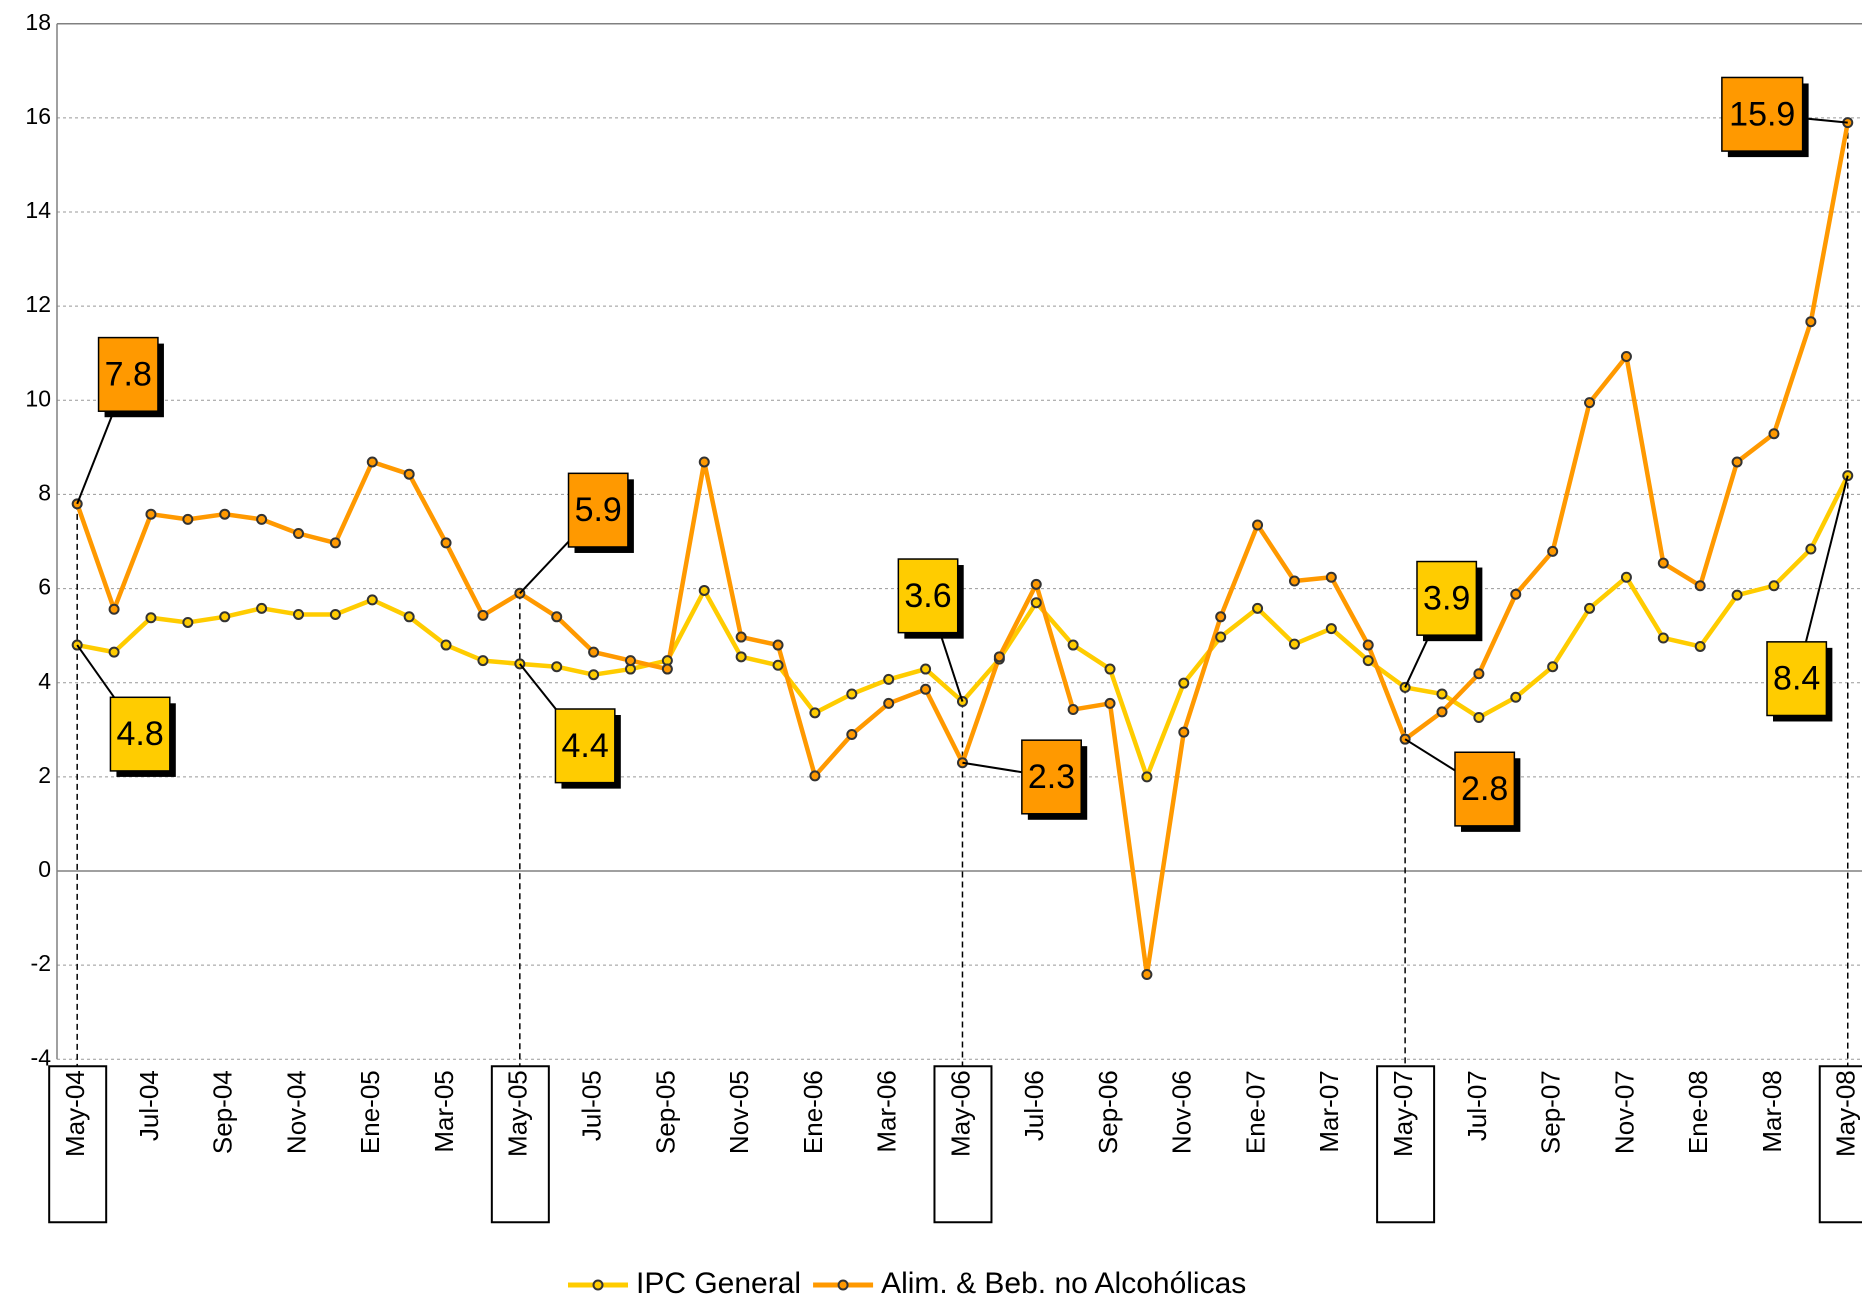  Describe the element at coordinates (739, 1112) in the screenshot. I see `x-tick-label: Nov-05` at that location.